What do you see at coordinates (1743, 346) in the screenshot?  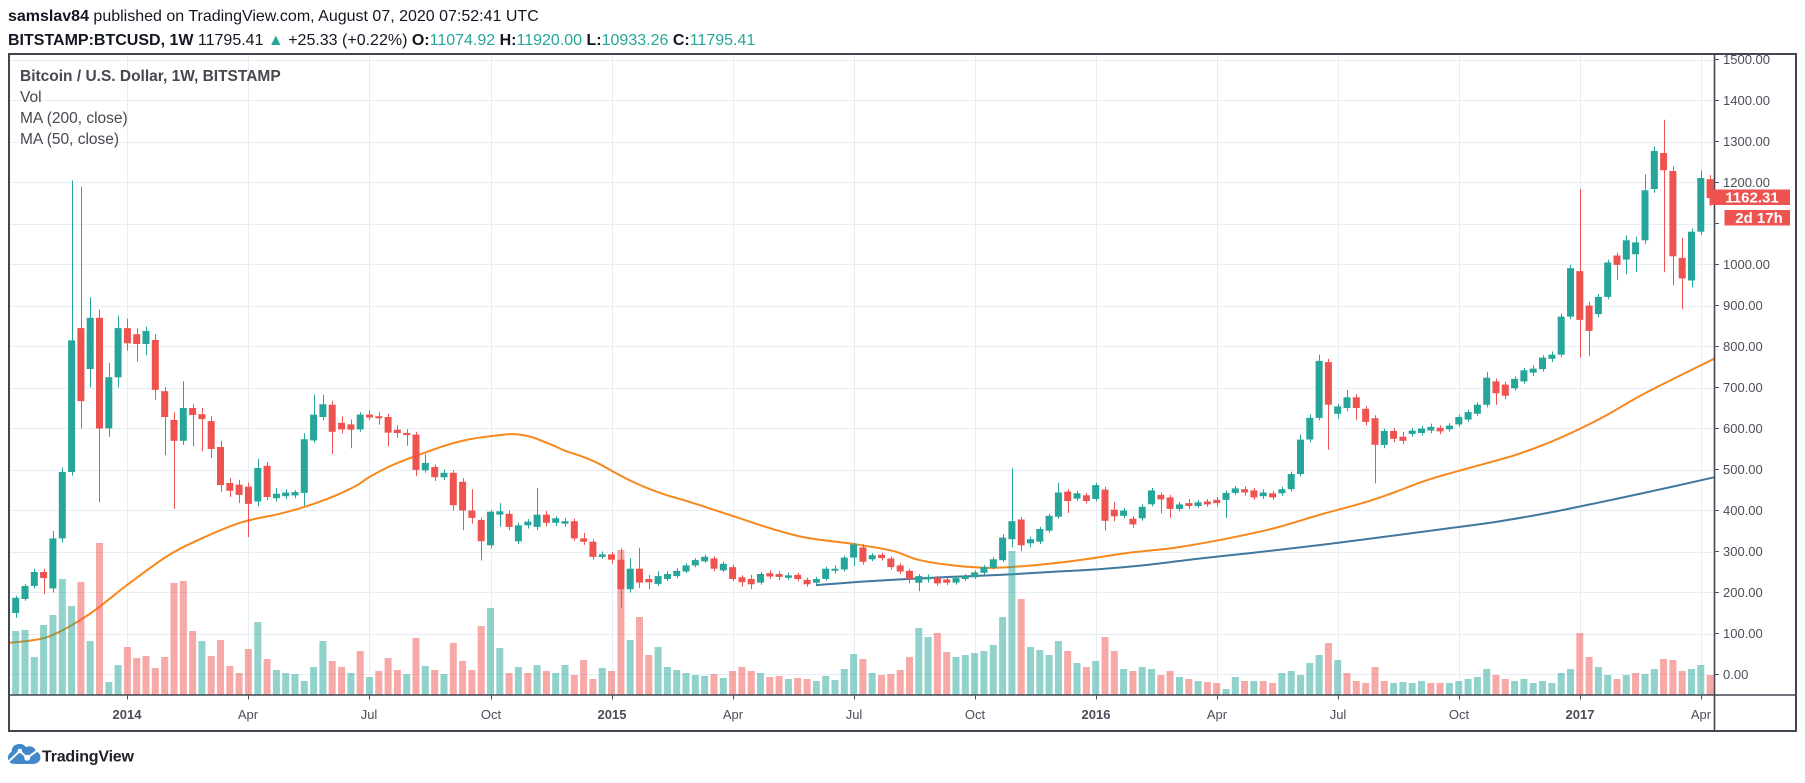 I see `svg-text: 800.00` at bounding box center [1743, 346].